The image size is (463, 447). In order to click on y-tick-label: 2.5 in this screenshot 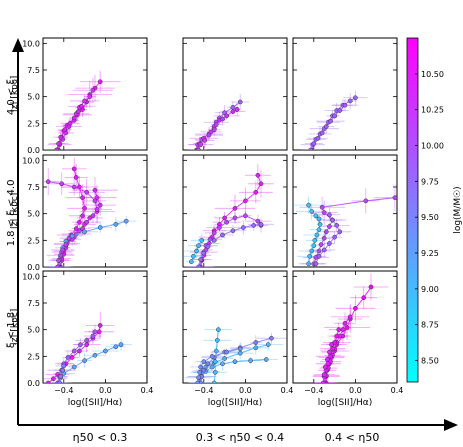, I will do `click(33, 356)`.